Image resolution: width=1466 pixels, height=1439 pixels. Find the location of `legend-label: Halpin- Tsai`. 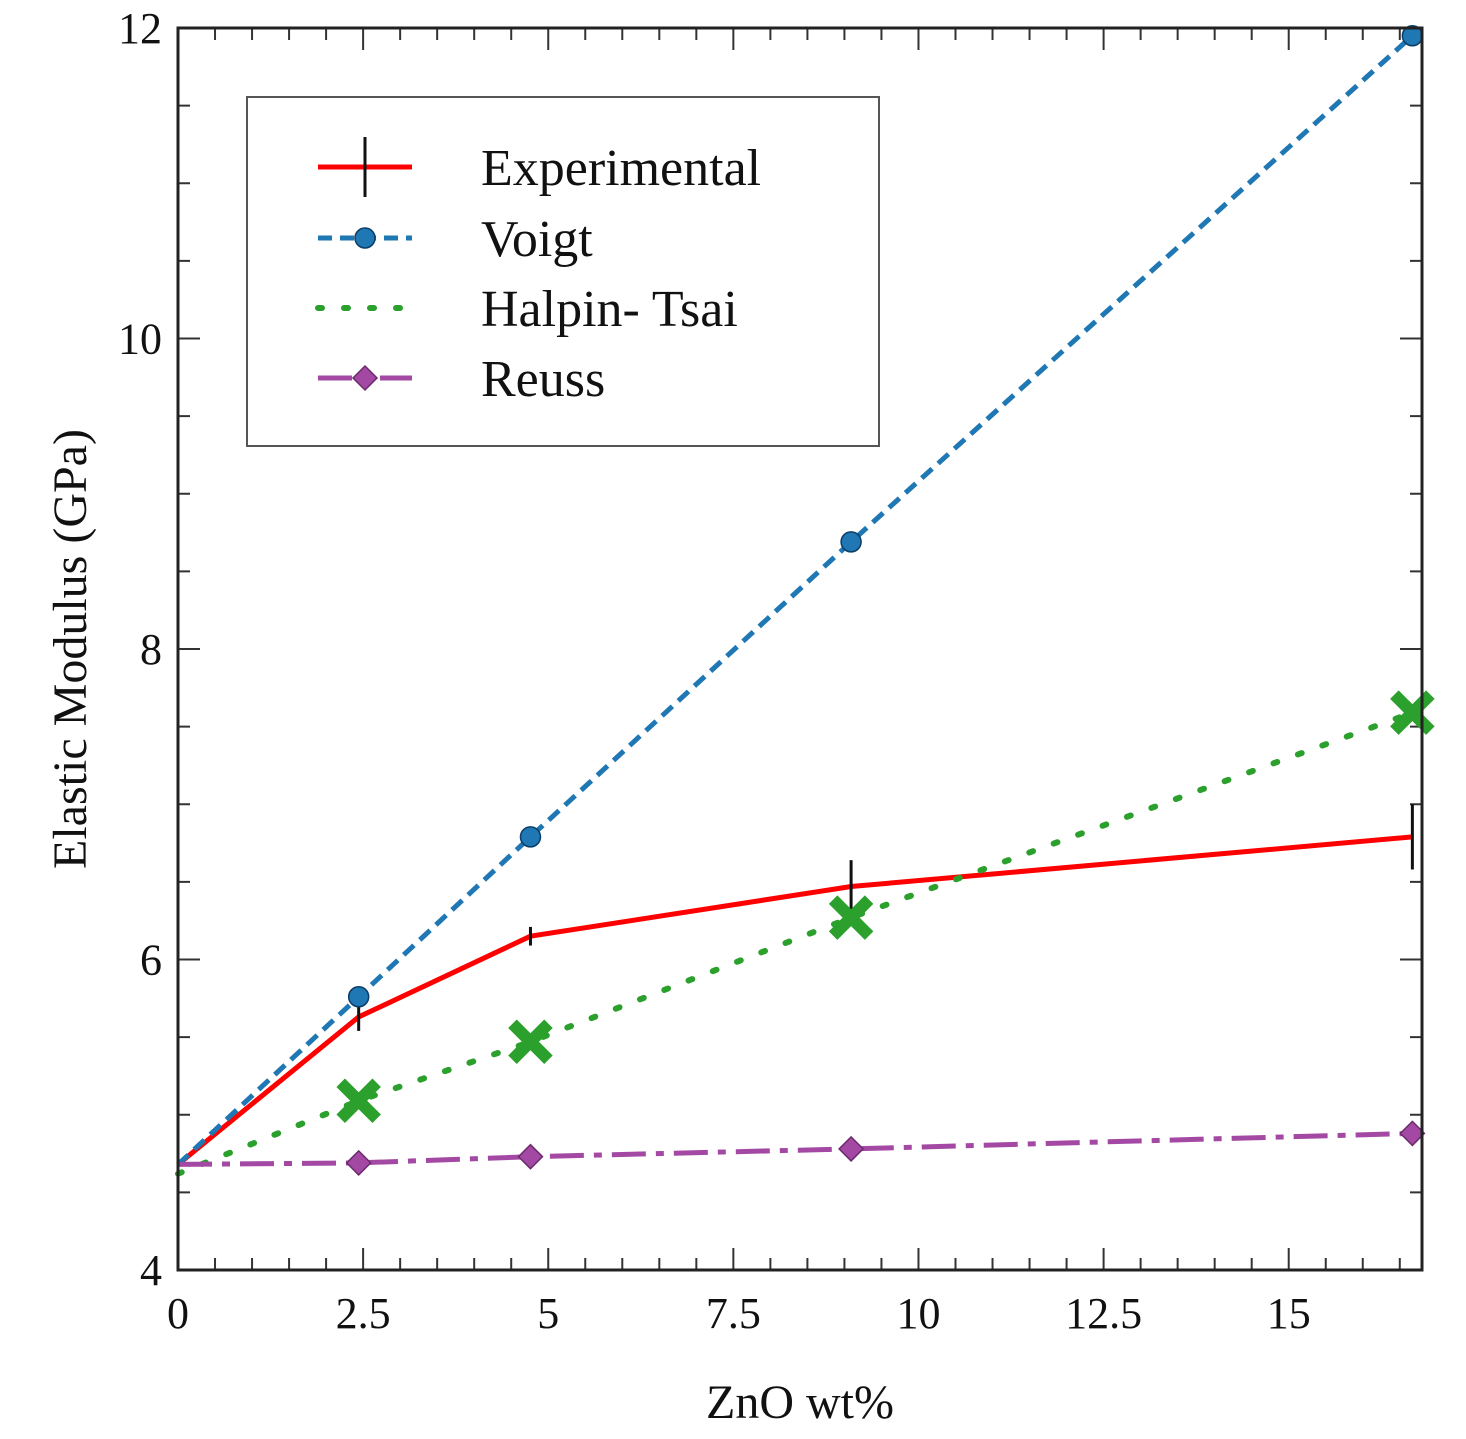

legend-label: Halpin- Tsai is located at coordinates (609, 309).